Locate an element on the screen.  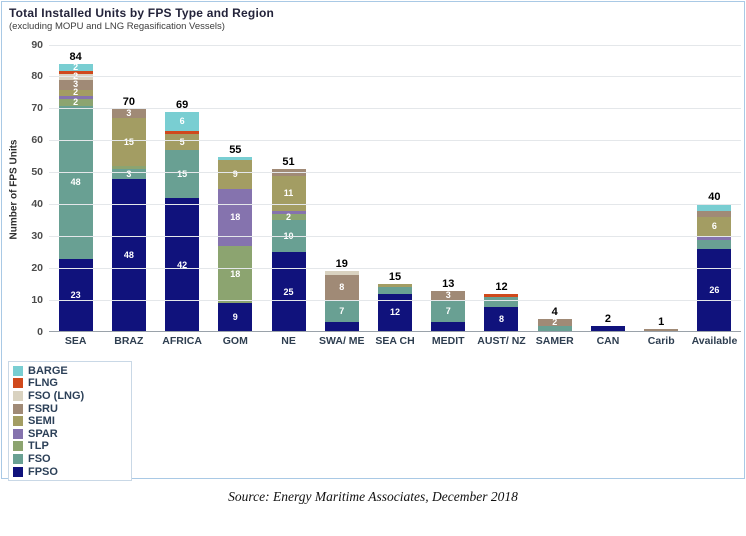
segment-fpso: 9 is located at coordinates (235, 317).